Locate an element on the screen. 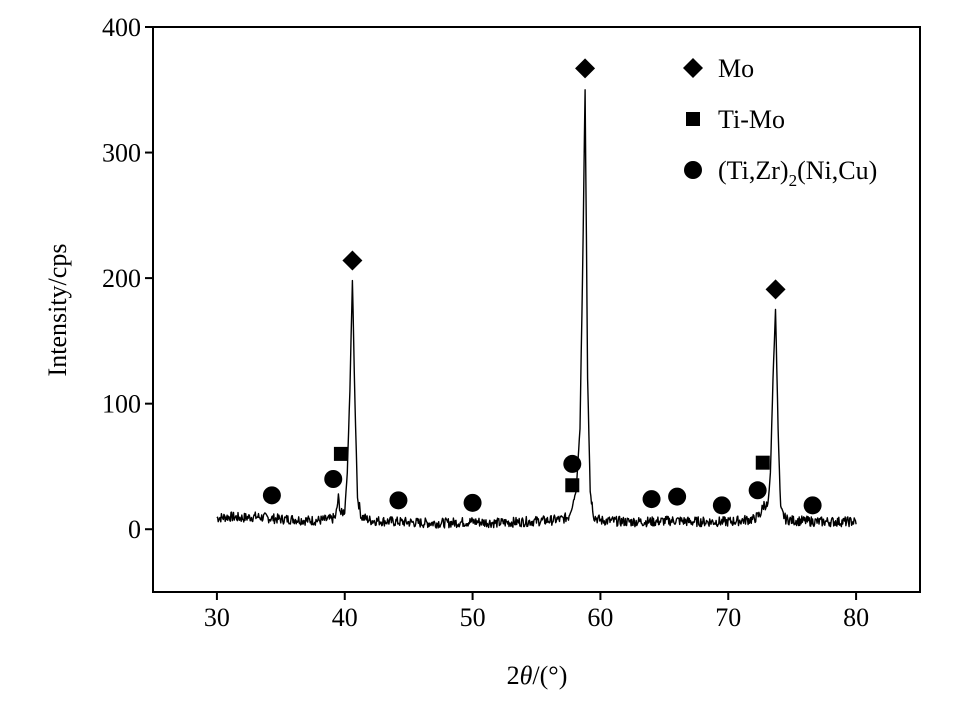  legend-square-icon is located at coordinates (693, 119).